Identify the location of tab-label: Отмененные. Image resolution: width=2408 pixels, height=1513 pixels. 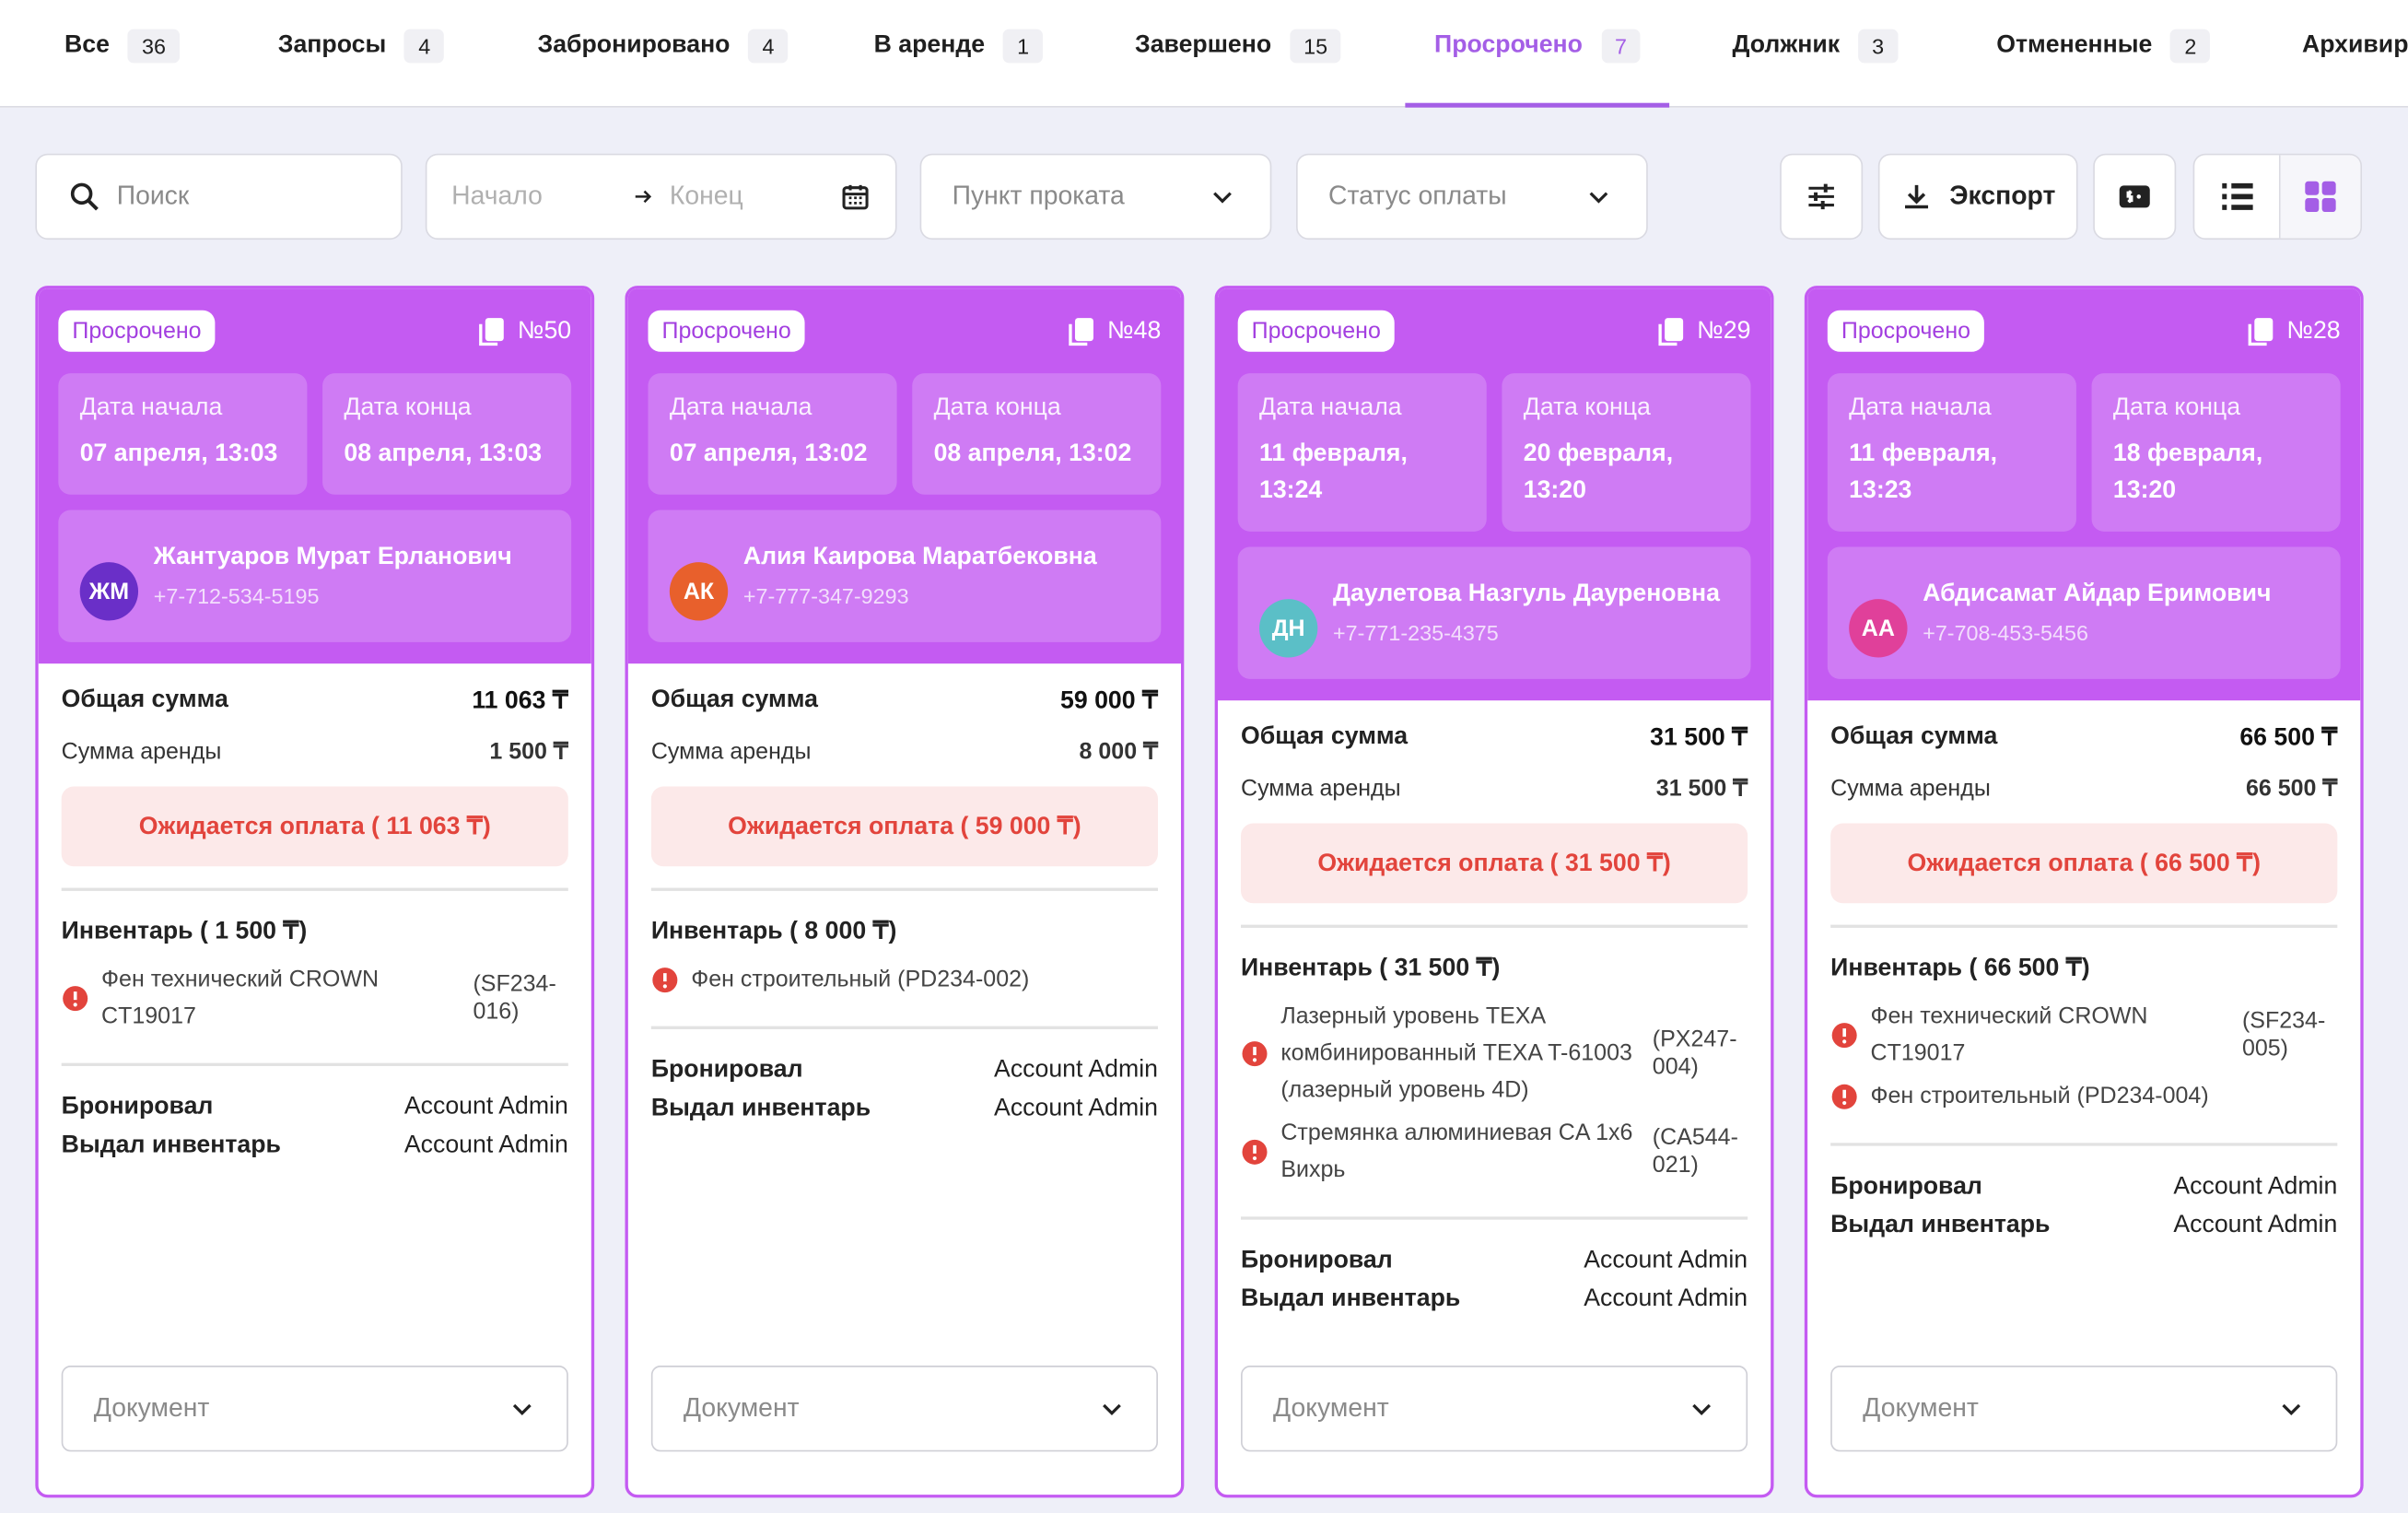
(2074, 46).